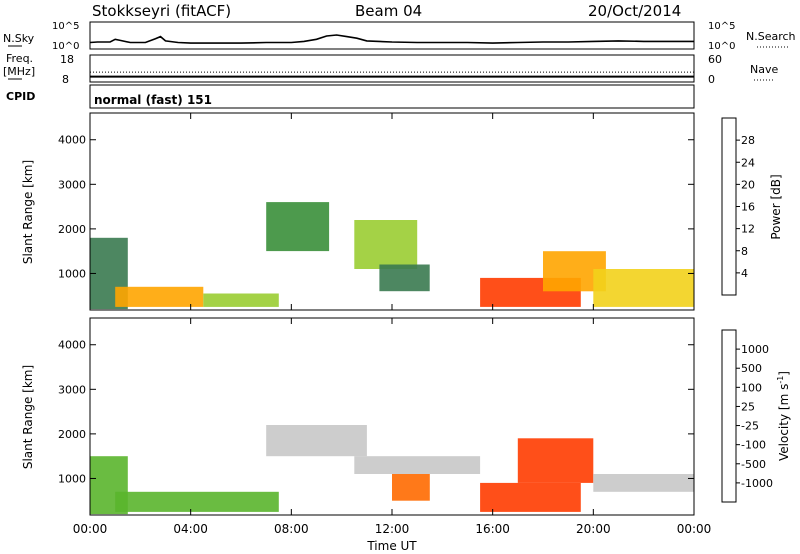  Describe the element at coordinates (748, 229) in the screenshot. I see `colorbar-tick-label: 12` at that location.